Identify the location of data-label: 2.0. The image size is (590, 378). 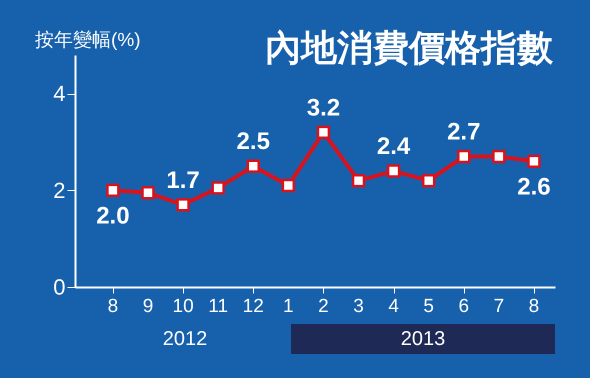
(113, 216).